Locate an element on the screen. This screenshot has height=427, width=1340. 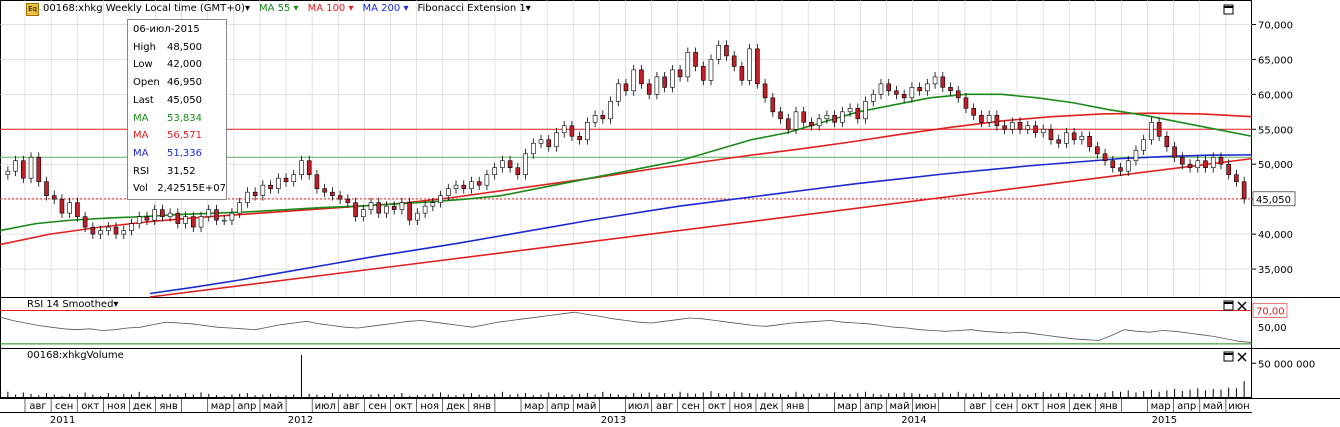
info-row: High 48,500 is located at coordinates (179, 48).